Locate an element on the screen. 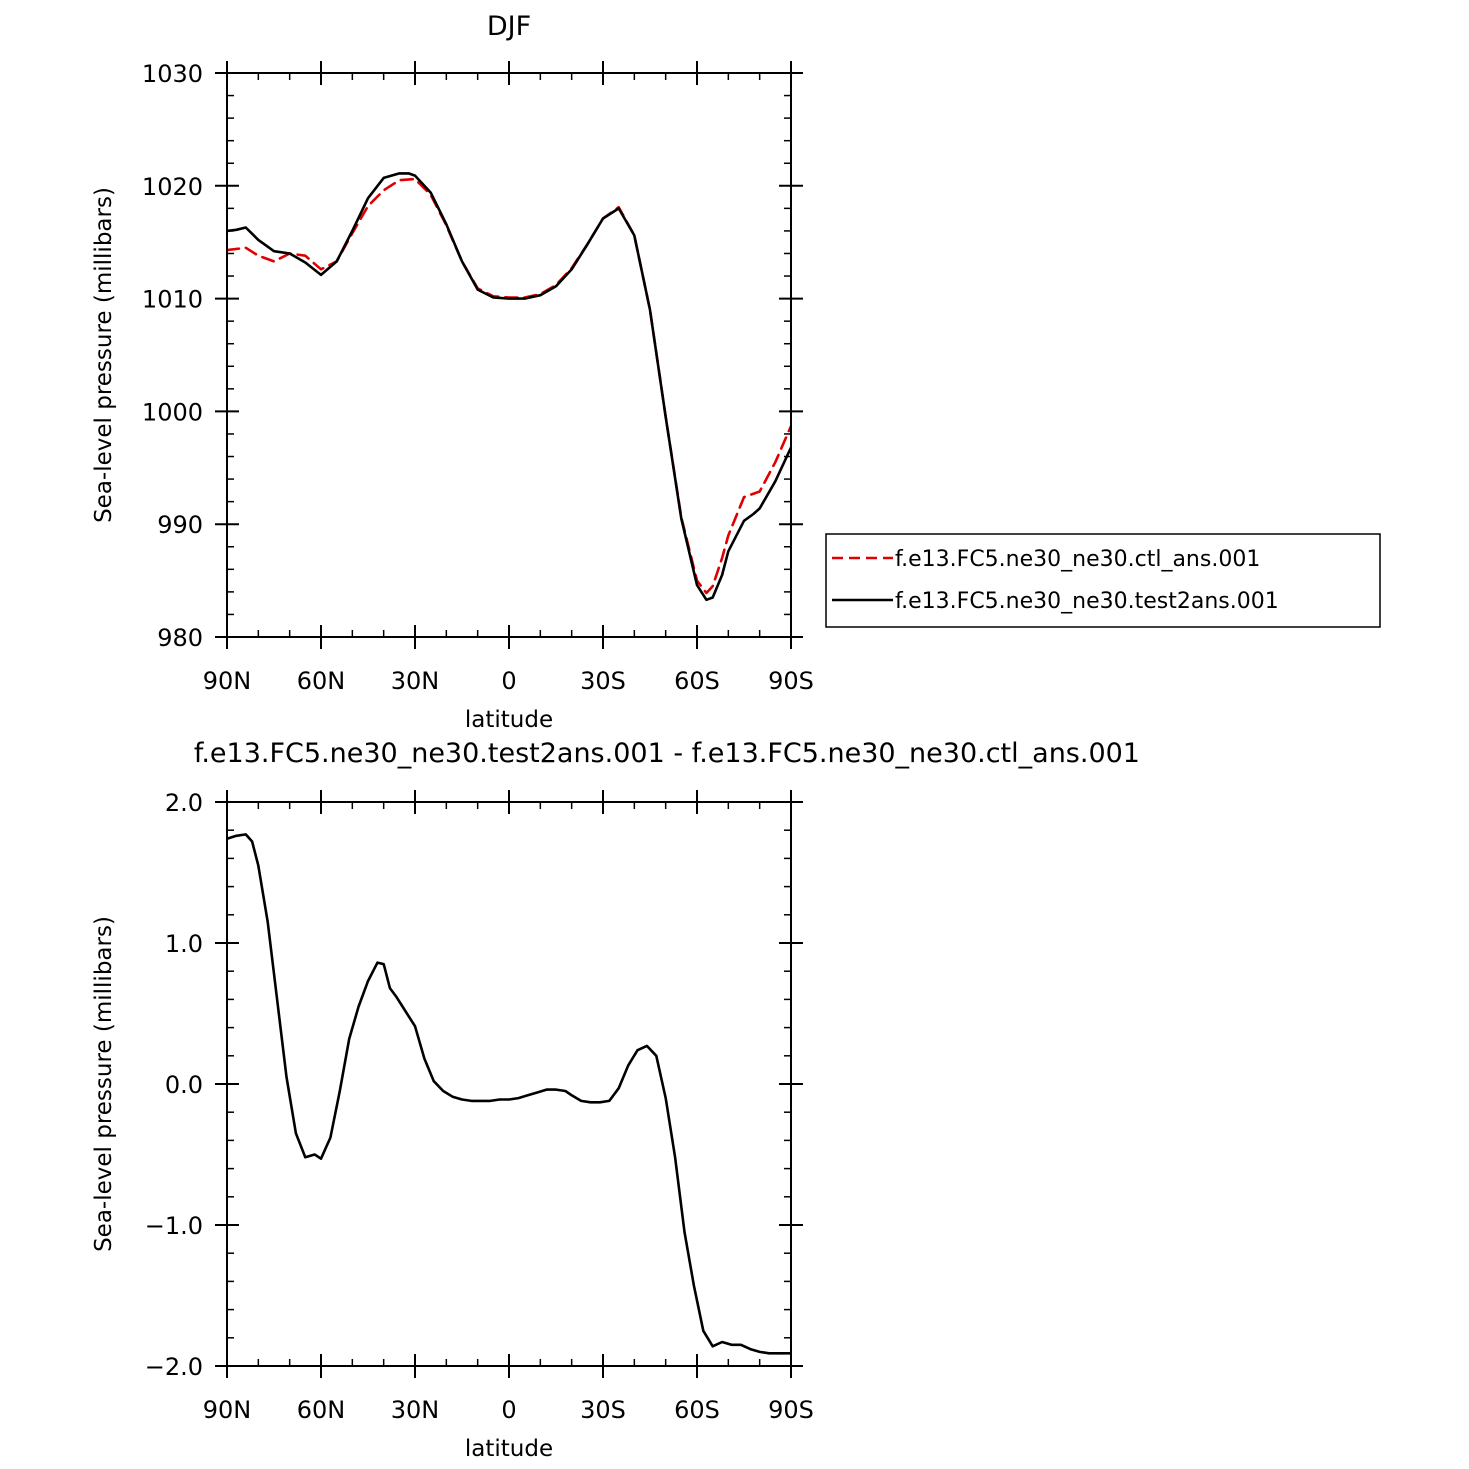 The height and width of the screenshot is (1469, 1469). top-title: DJF is located at coordinates (509, 26).